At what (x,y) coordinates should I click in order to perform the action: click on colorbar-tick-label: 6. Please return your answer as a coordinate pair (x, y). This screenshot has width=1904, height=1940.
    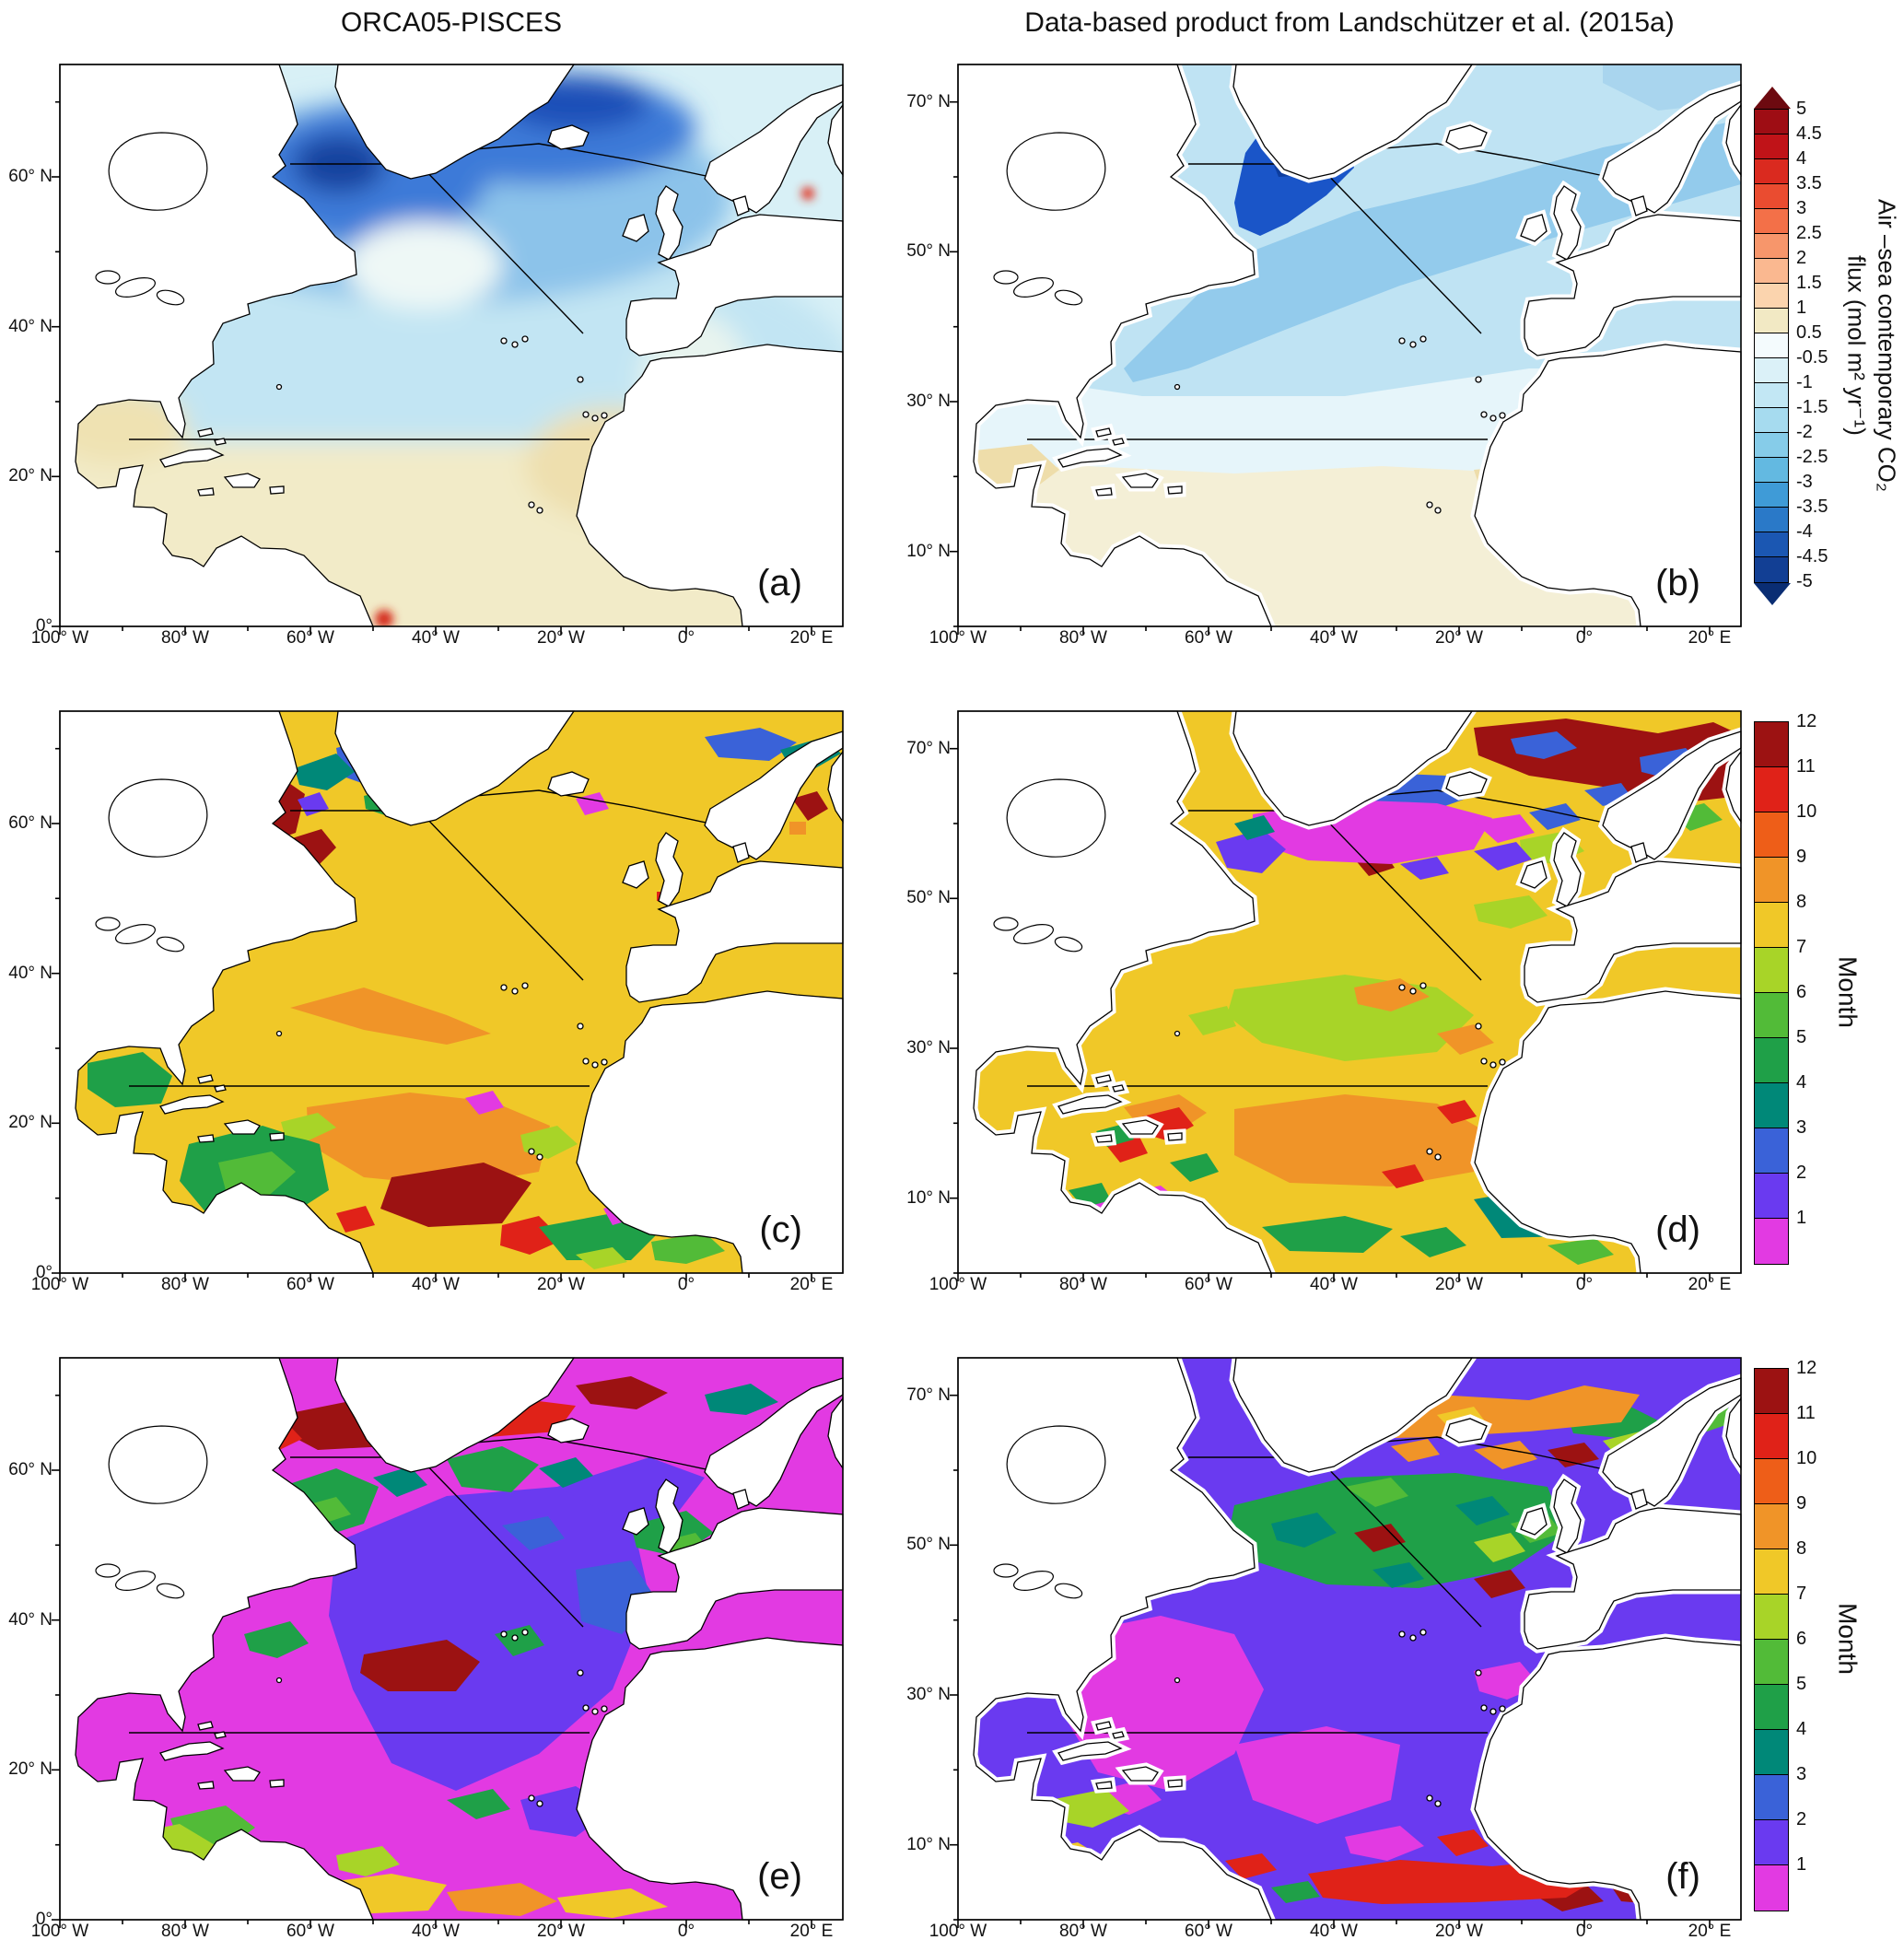
    Looking at the image, I should click on (1801, 1639).